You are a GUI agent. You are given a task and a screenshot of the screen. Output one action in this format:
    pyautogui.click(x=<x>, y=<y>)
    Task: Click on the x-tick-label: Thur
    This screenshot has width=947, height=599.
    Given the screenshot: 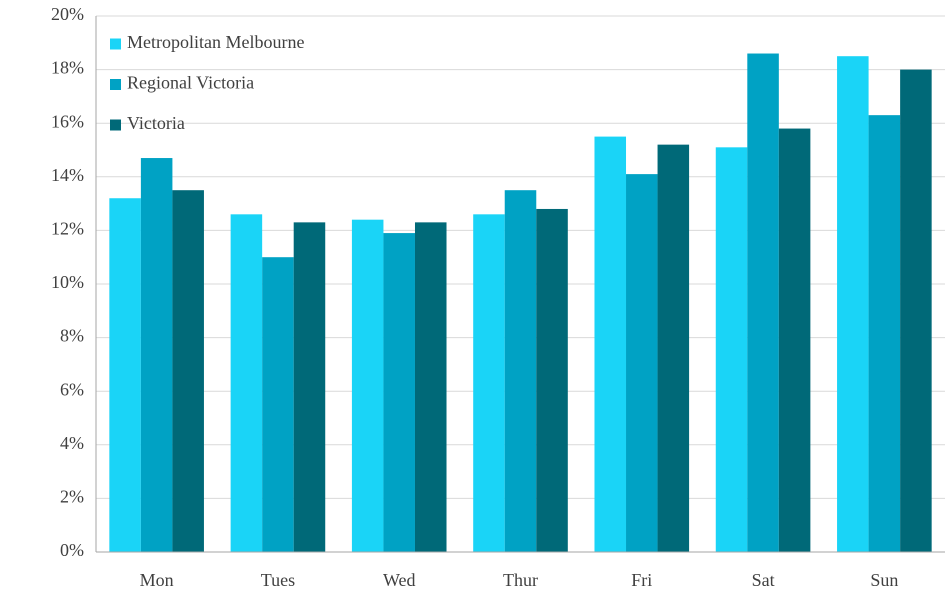 What is the action you would take?
    pyautogui.click(x=520, y=580)
    